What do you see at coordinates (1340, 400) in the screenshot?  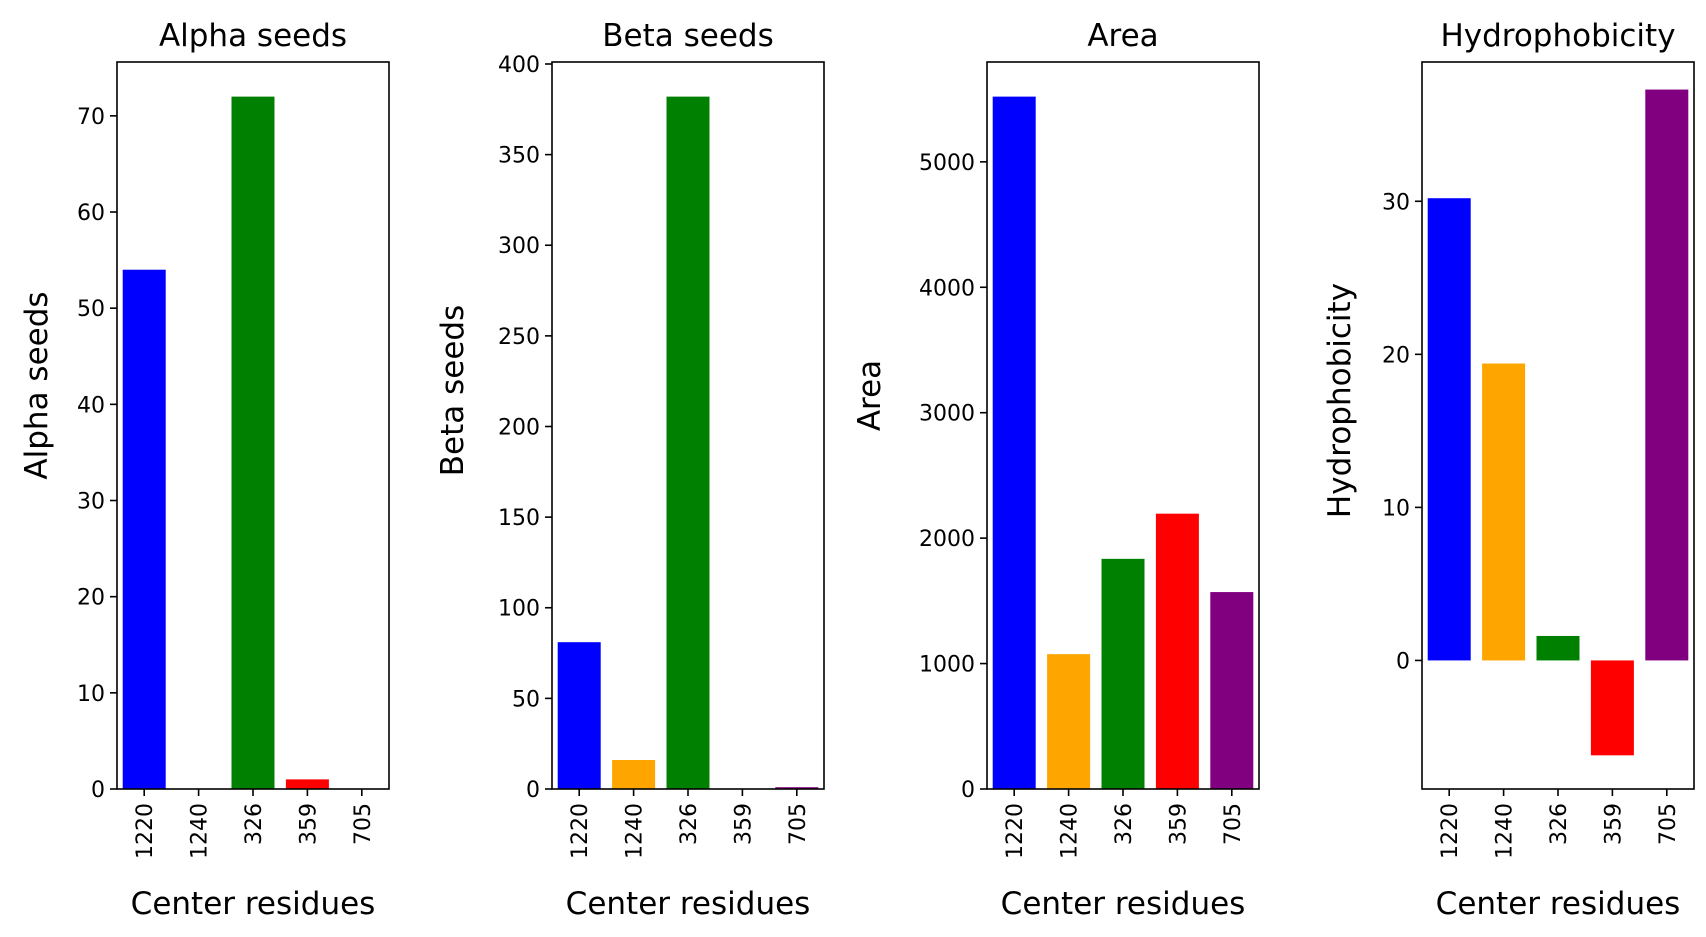 I see `y-axis-label: Hydrophobicity` at bounding box center [1340, 400].